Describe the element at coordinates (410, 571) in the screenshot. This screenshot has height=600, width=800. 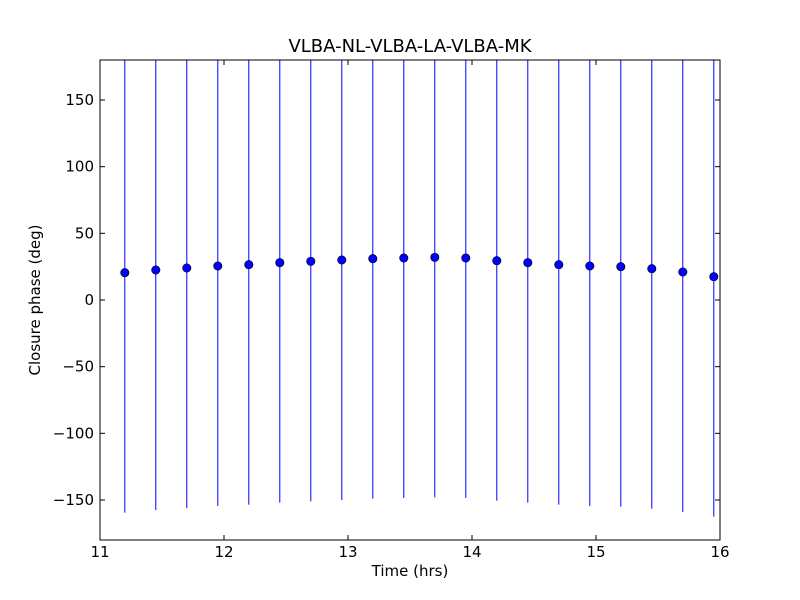
I see `x-axis-label: Time (hrs)` at that location.